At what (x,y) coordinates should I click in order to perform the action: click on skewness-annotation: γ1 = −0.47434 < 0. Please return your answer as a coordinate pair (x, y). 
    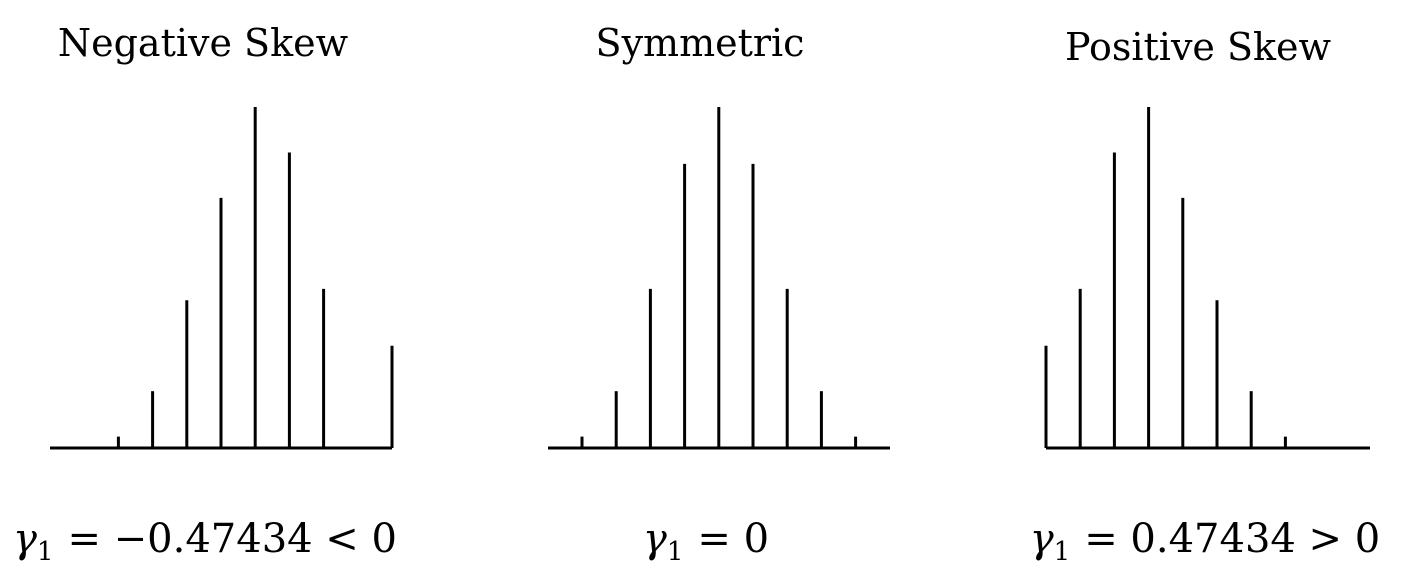
    Looking at the image, I should click on (205, 541).